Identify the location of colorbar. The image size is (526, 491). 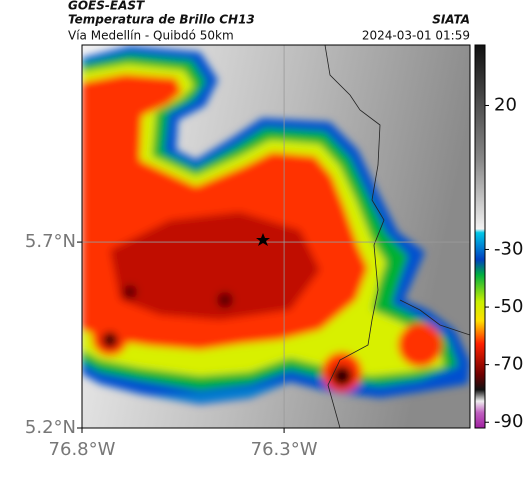
(480, 236).